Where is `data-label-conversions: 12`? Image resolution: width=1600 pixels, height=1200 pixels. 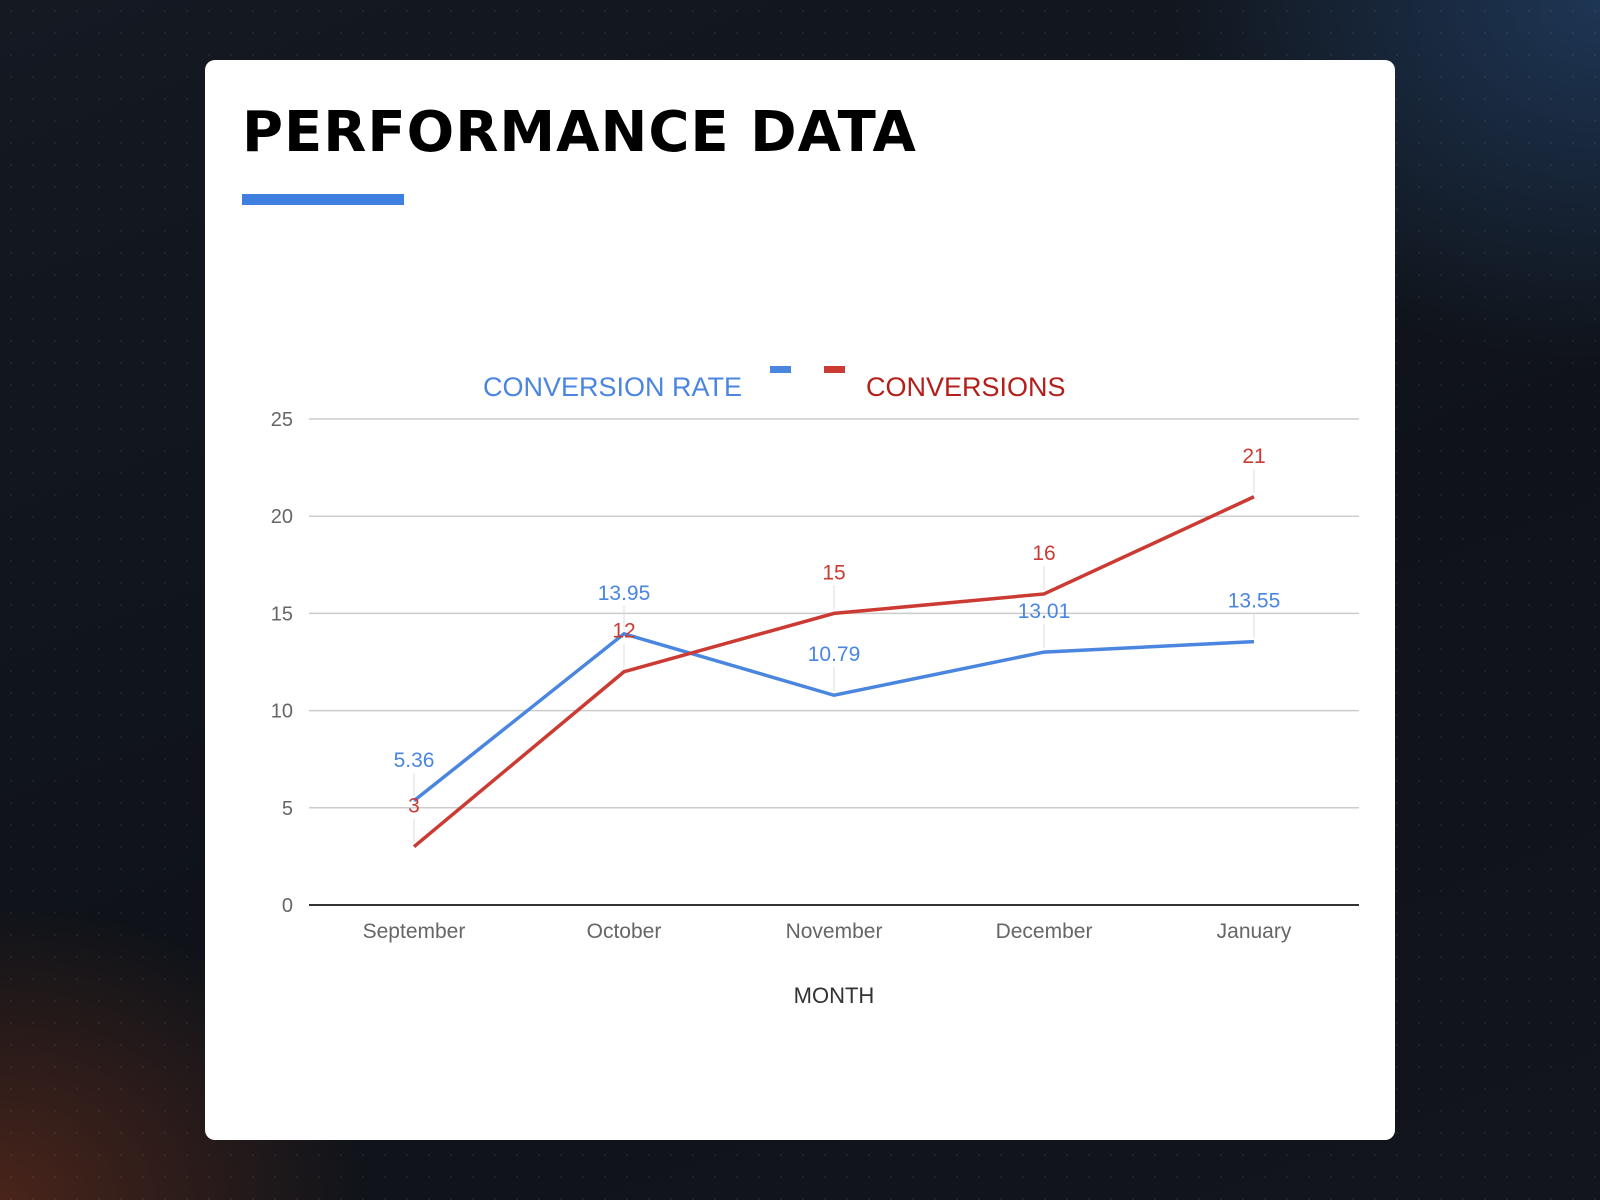
data-label-conversions: 12 is located at coordinates (623, 631).